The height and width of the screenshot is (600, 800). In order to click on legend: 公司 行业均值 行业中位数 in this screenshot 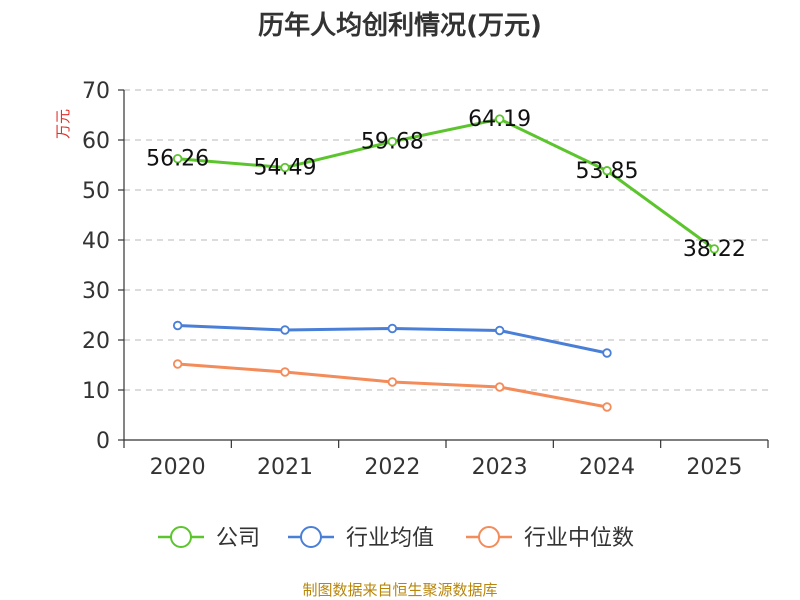, I will do `click(396, 538)`.